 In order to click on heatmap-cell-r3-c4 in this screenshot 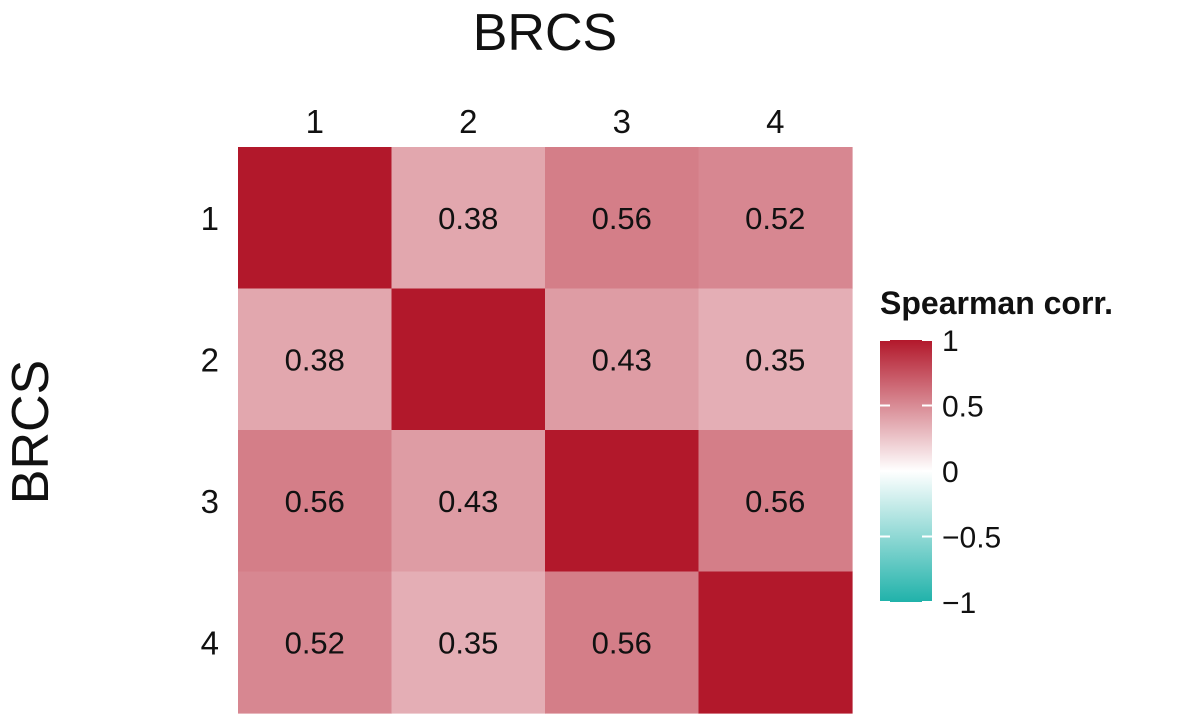, I will do `click(775, 501)`.